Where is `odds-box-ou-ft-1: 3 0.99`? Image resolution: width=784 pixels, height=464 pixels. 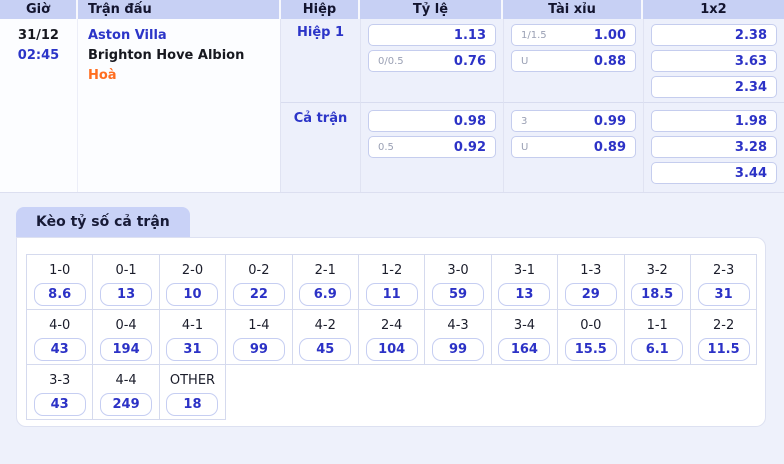 odds-box-ou-ft-1: 3 0.99 is located at coordinates (573, 121).